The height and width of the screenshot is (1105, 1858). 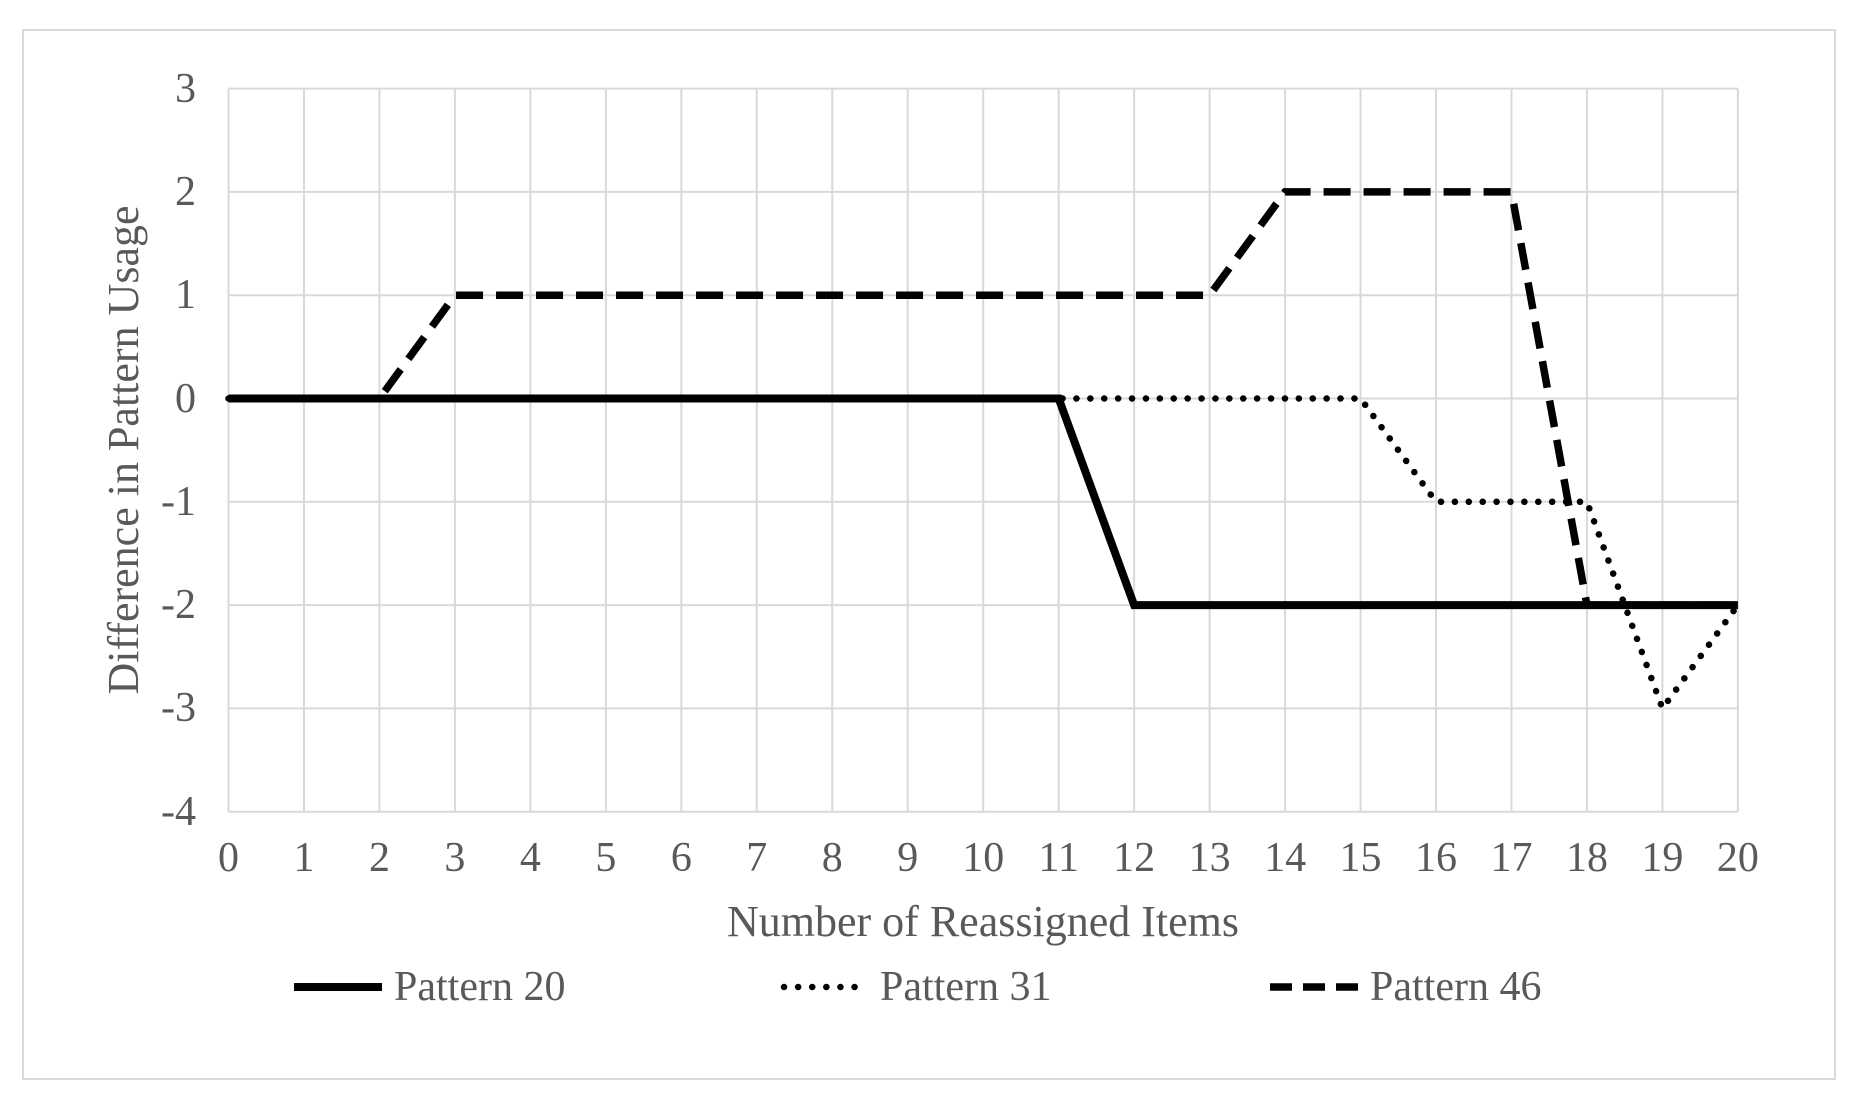 What do you see at coordinates (178, 708) in the screenshot?
I see `y-tick-label--3: -3` at bounding box center [178, 708].